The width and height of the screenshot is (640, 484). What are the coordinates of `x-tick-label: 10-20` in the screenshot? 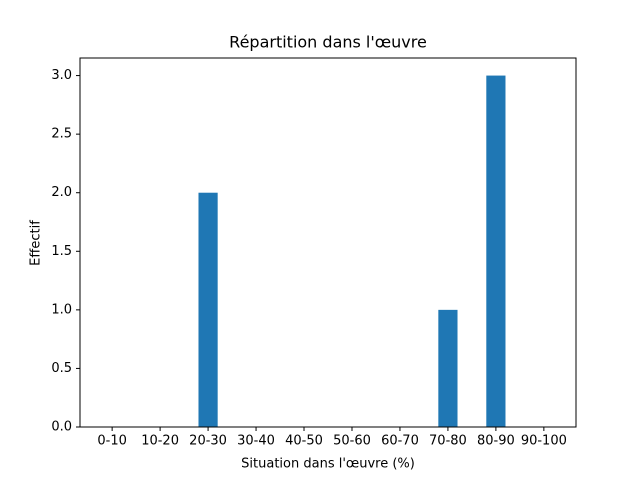 It's located at (160, 441).